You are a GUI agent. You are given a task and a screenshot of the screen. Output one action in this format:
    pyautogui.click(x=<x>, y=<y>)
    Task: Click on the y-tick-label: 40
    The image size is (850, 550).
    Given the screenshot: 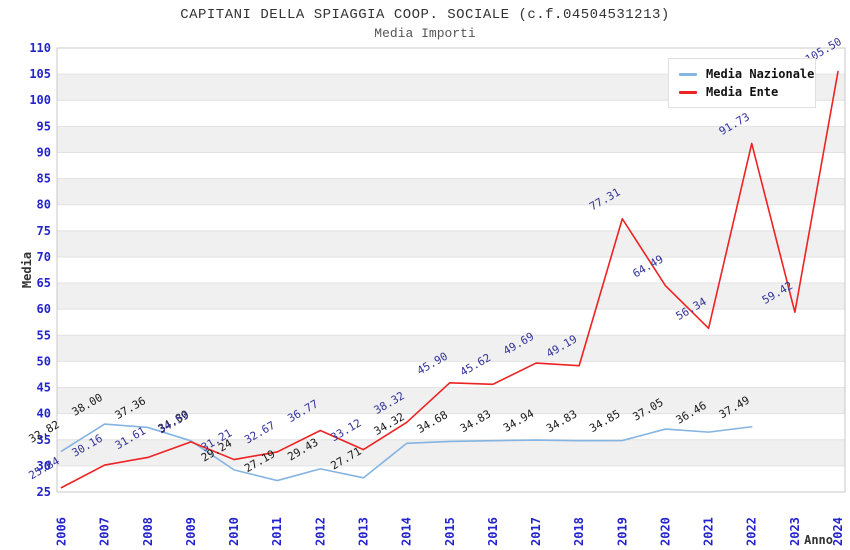 What is the action you would take?
    pyautogui.click(x=44, y=414)
    